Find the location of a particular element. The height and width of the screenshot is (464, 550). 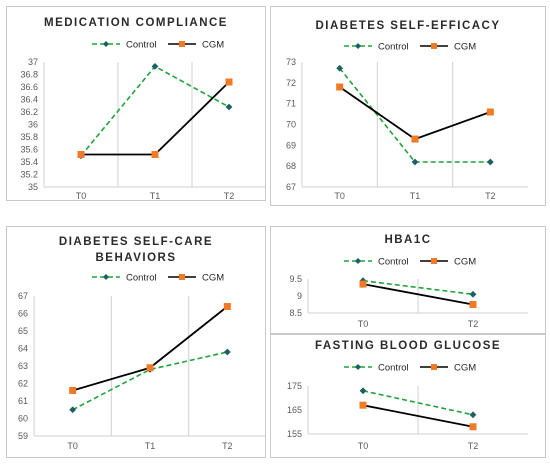

chart1-cgm-series-line is located at coordinates (415, 113).